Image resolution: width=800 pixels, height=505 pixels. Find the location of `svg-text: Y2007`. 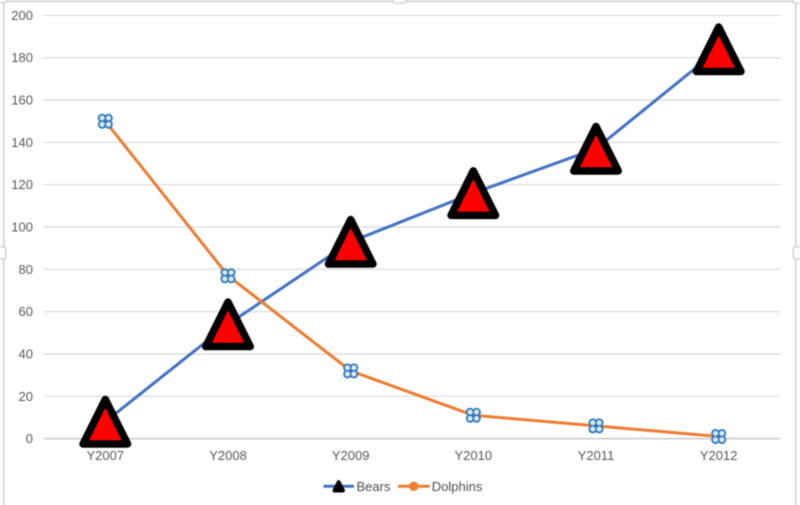

svg-text: Y2007 is located at coordinates (106, 455).